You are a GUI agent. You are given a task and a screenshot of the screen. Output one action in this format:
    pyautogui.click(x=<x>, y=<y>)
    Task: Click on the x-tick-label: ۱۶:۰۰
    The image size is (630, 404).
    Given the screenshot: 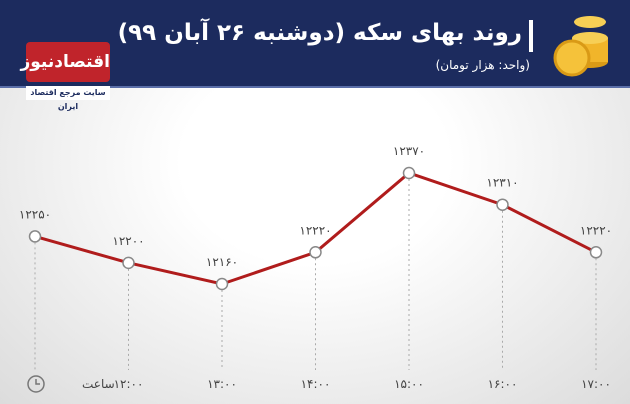 What is the action you would take?
    pyautogui.click(x=503, y=384)
    